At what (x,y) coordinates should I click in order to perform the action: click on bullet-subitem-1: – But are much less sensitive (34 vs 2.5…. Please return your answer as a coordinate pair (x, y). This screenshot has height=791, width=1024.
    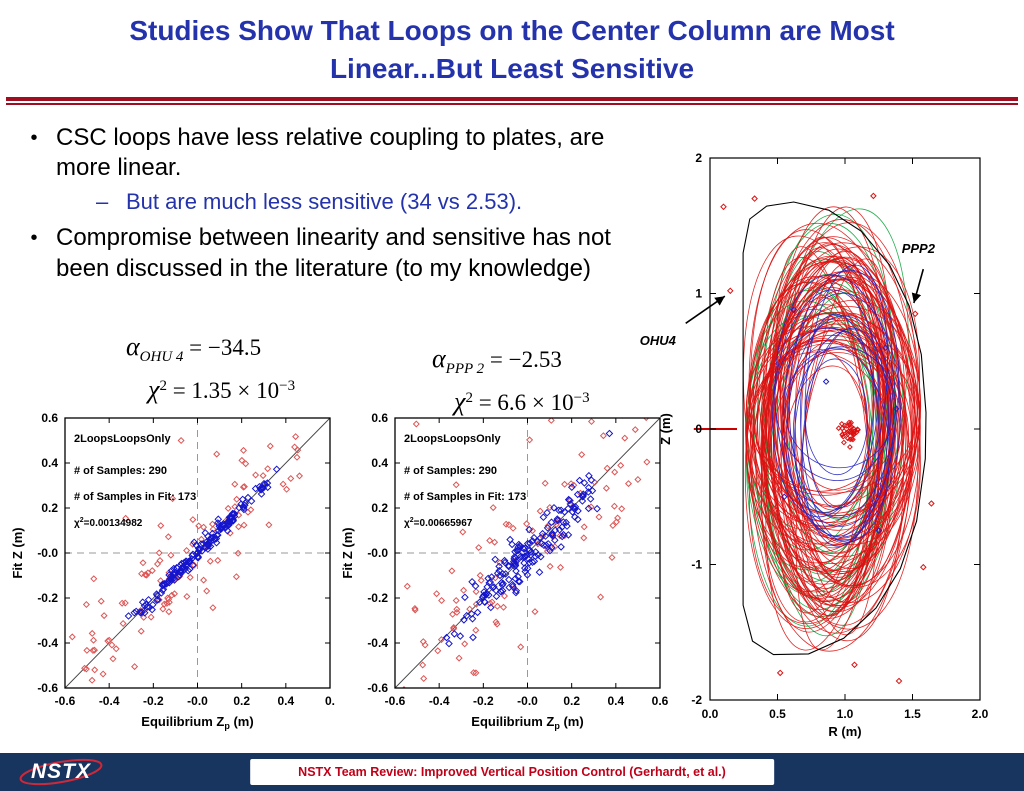
    Looking at the image, I should click on (386, 202).